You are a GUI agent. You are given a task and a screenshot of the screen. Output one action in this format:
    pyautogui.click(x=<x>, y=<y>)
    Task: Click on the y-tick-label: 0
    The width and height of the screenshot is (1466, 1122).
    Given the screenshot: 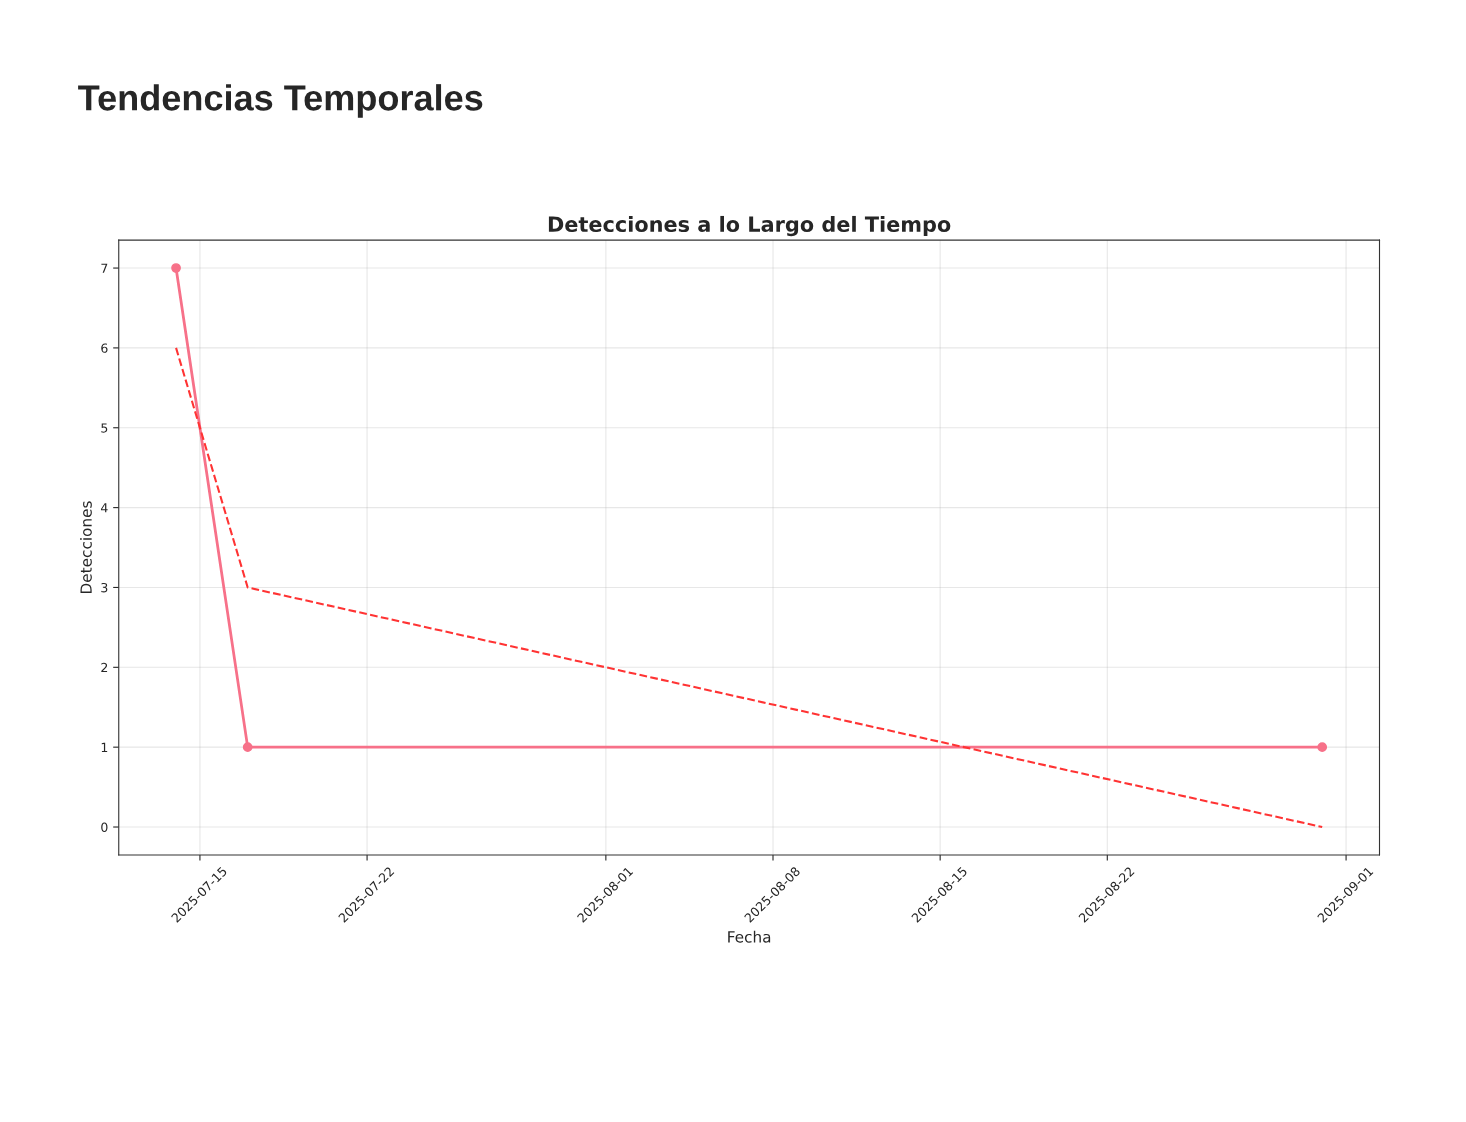 What is the action you would take?
    pyautogui.click(x=104, y=827)
    